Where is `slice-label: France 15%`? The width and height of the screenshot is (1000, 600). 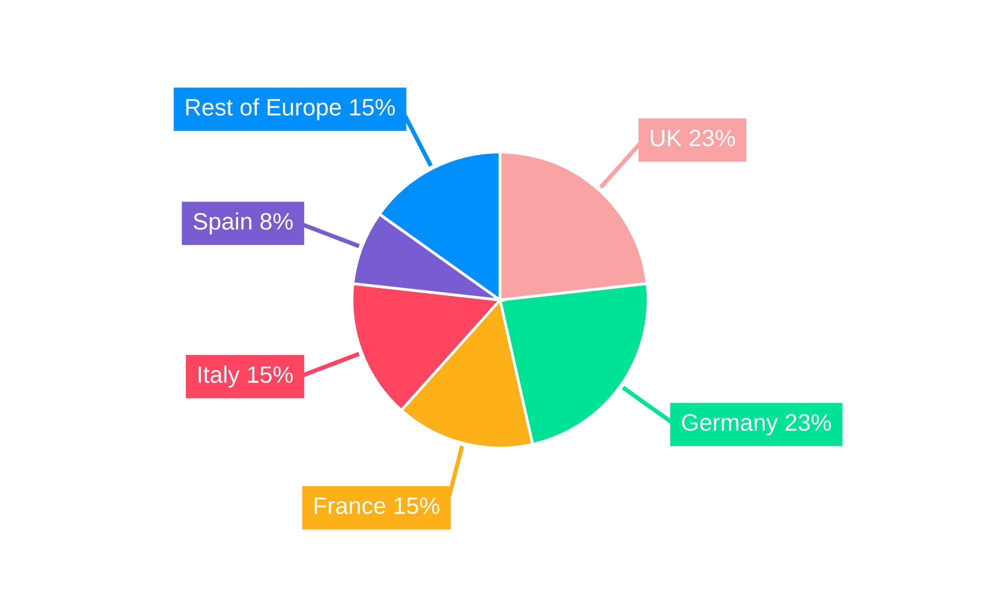
slice-label: France 15% is located at coordinates (377, 505).